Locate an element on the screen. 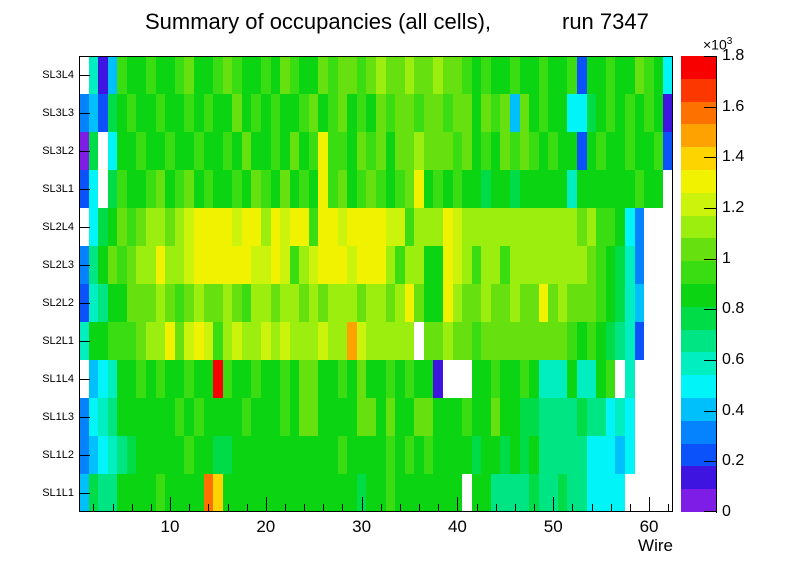 This screenshot has height=572, width=796. y-tick is located at coordinates (85, 151).